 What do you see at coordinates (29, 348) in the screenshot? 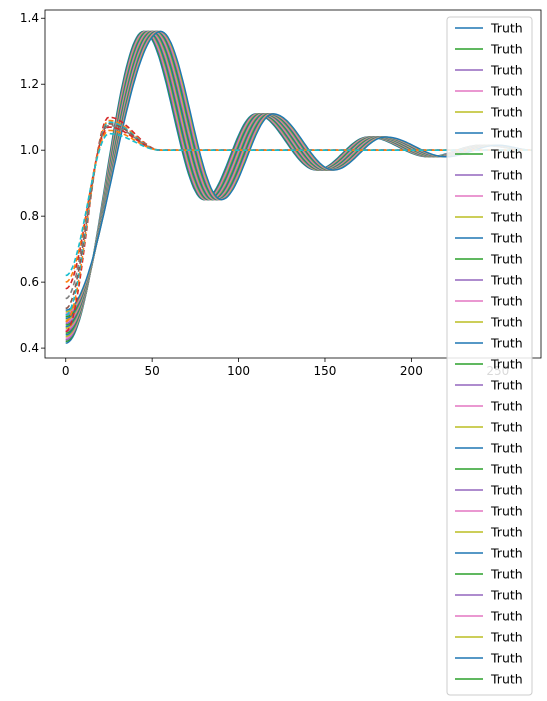
I see `y-tick-label: 0.4` at bounding box center [29, 348].